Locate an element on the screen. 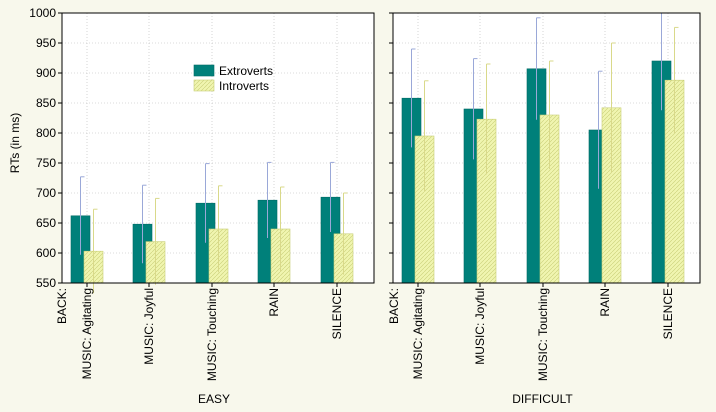  y-axis-title: RTs (in ms) is located at coordinates (15, 143).